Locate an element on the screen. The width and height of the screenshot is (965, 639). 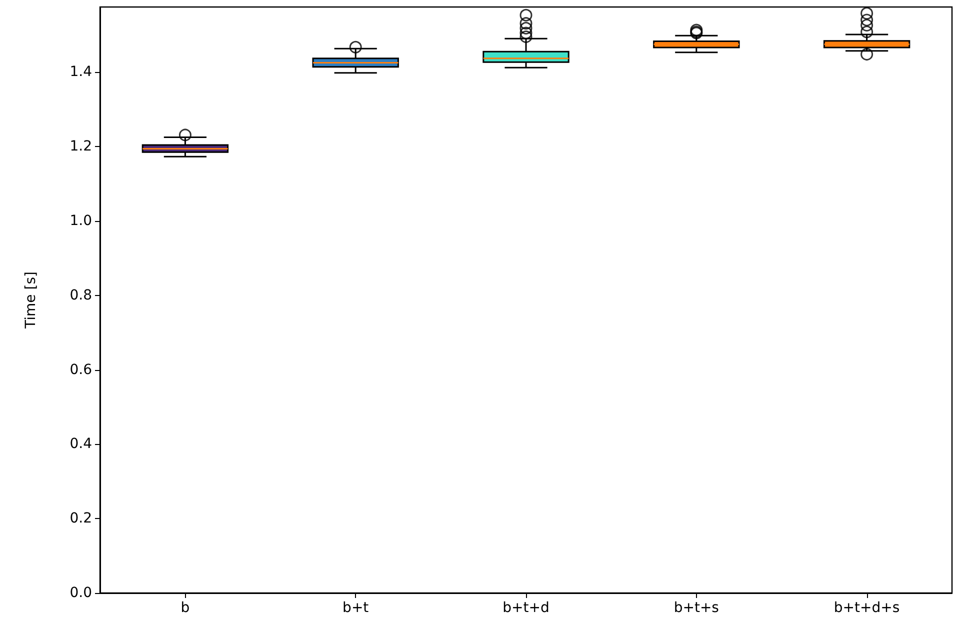
x-tick-label: b is located at coordinates (185, 608).